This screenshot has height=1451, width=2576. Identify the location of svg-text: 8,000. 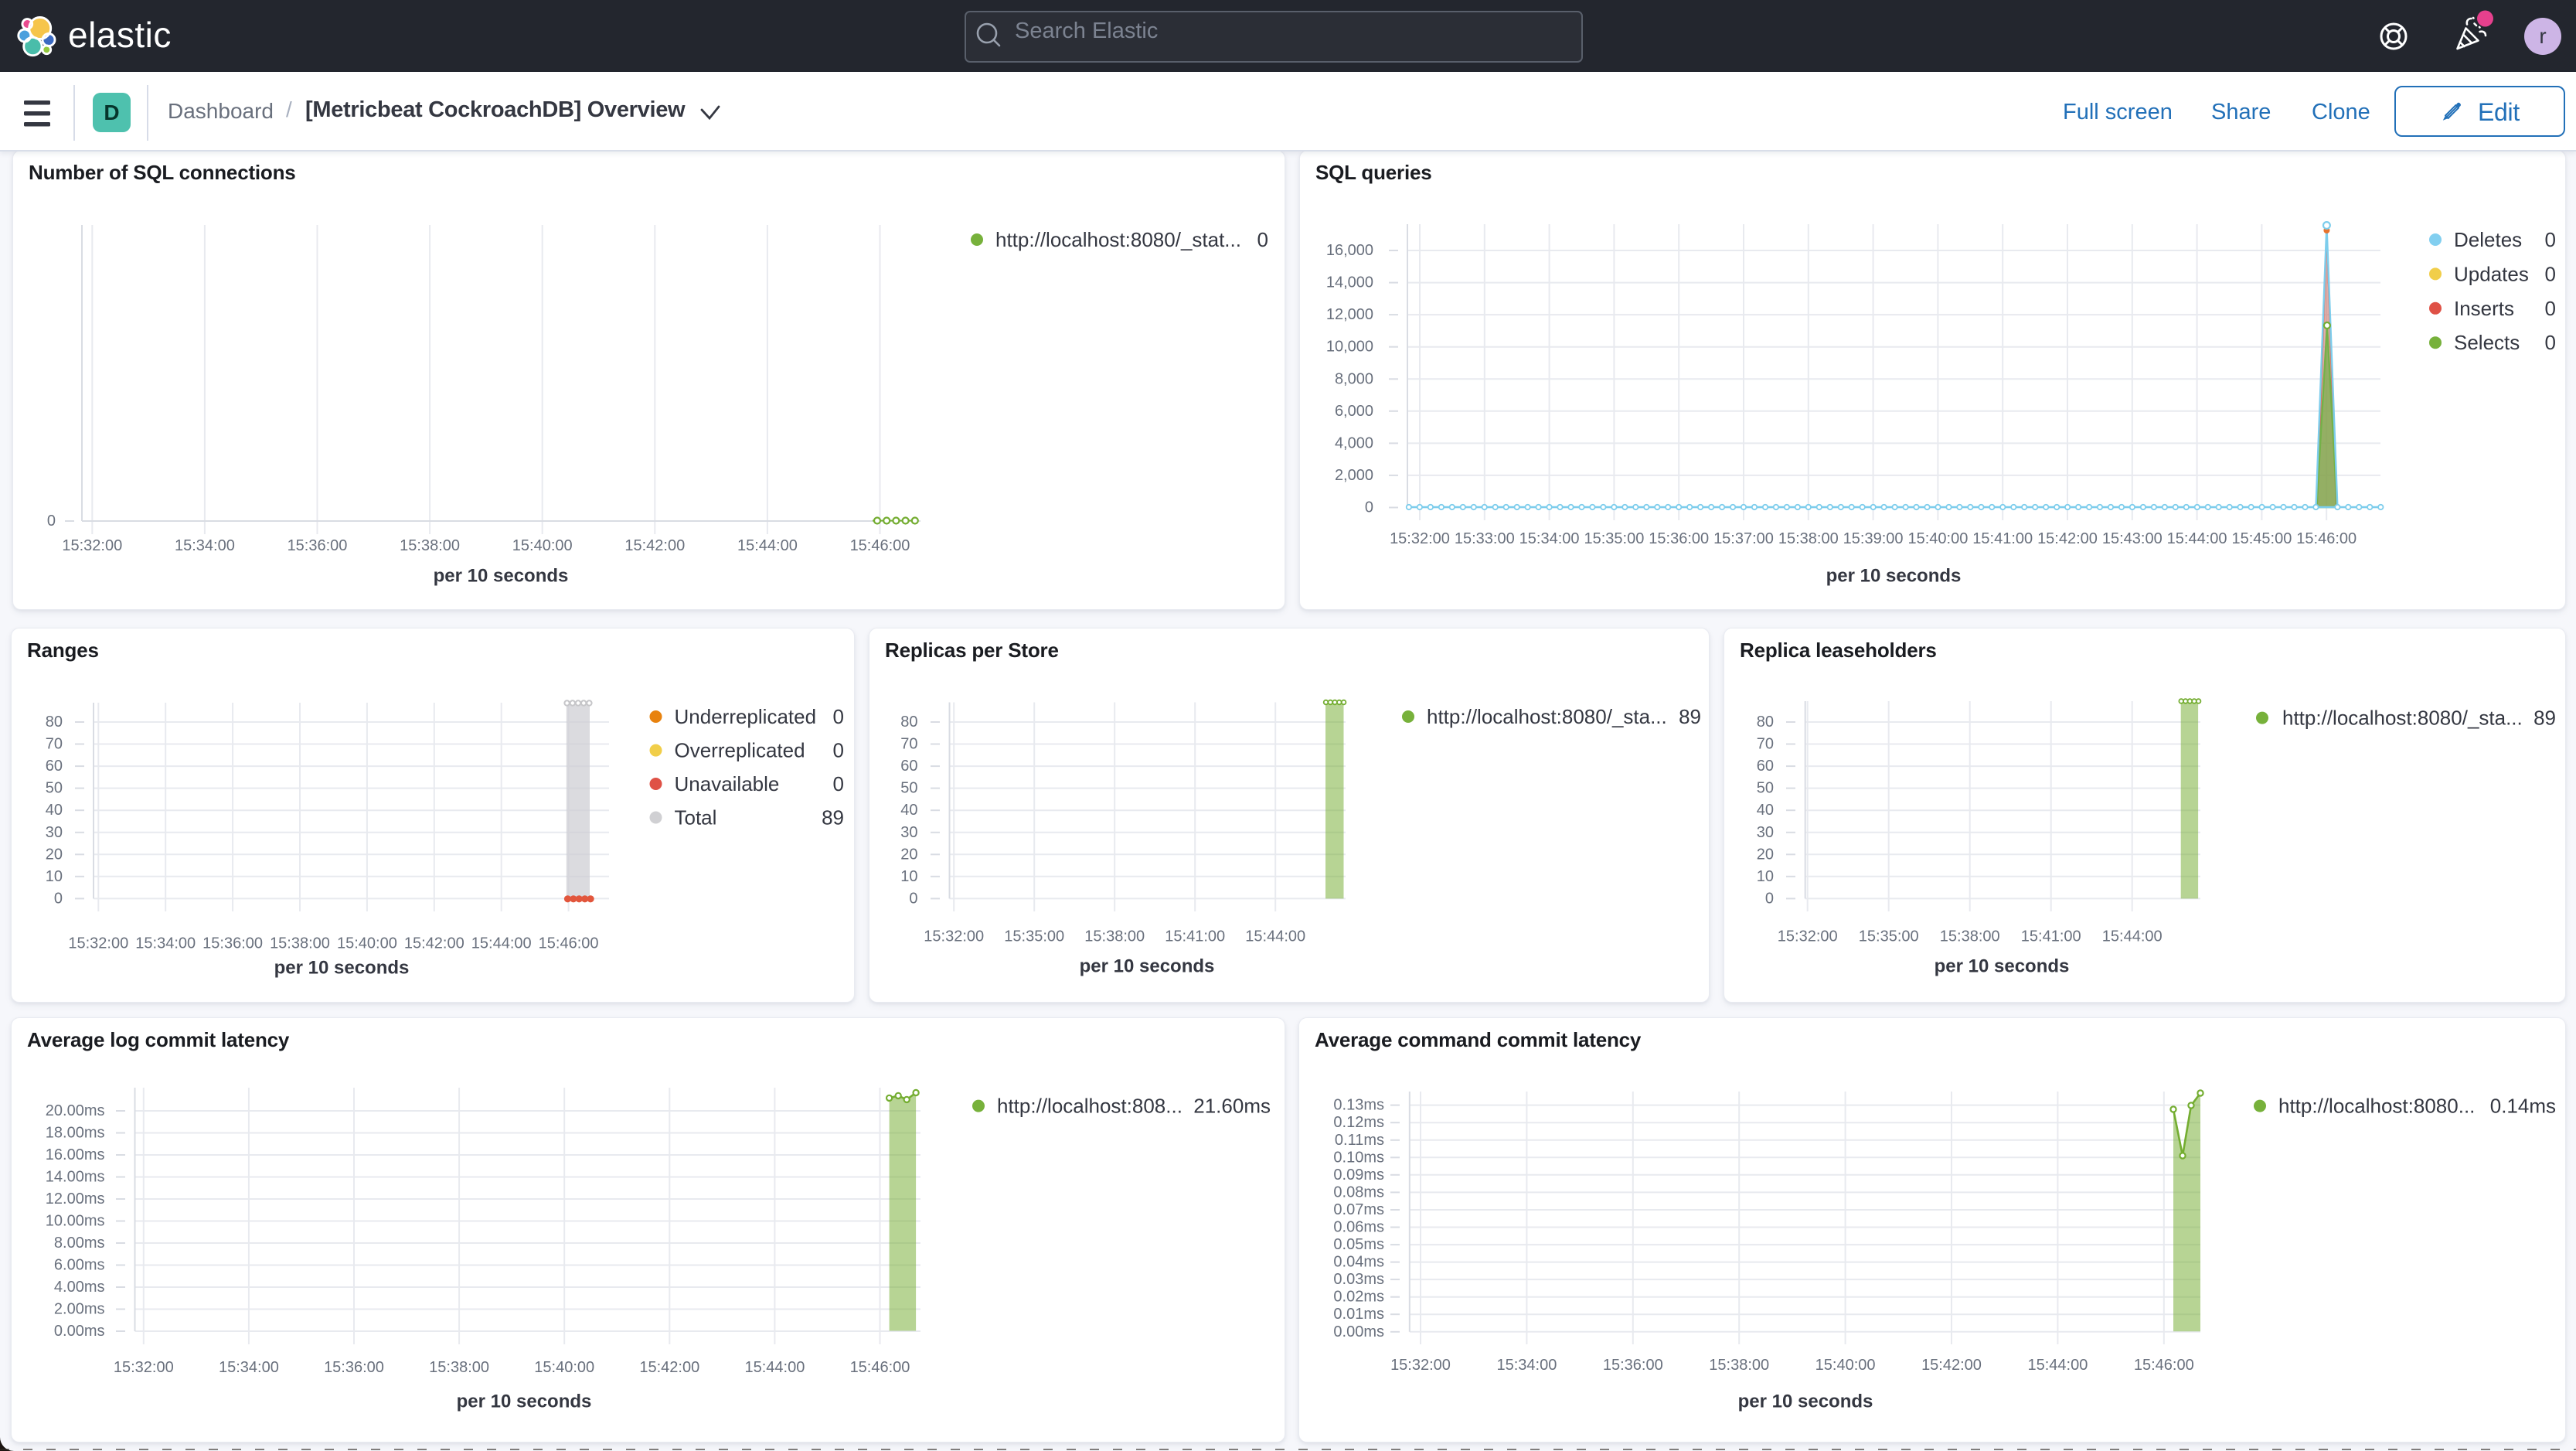
(1354, 378).